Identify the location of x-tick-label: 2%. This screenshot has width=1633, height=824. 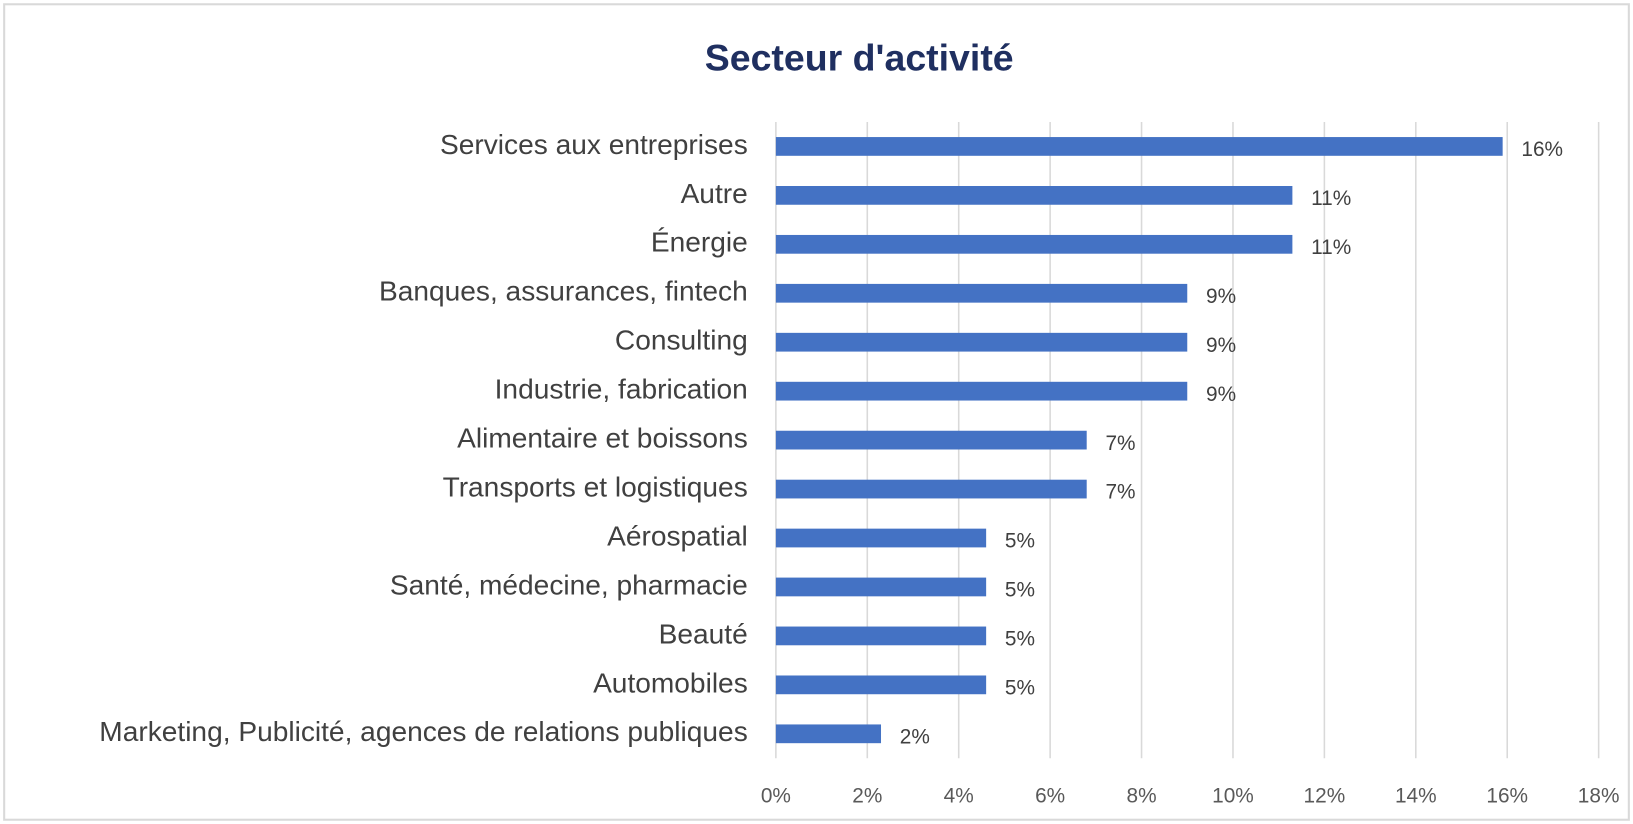
(867, 795).